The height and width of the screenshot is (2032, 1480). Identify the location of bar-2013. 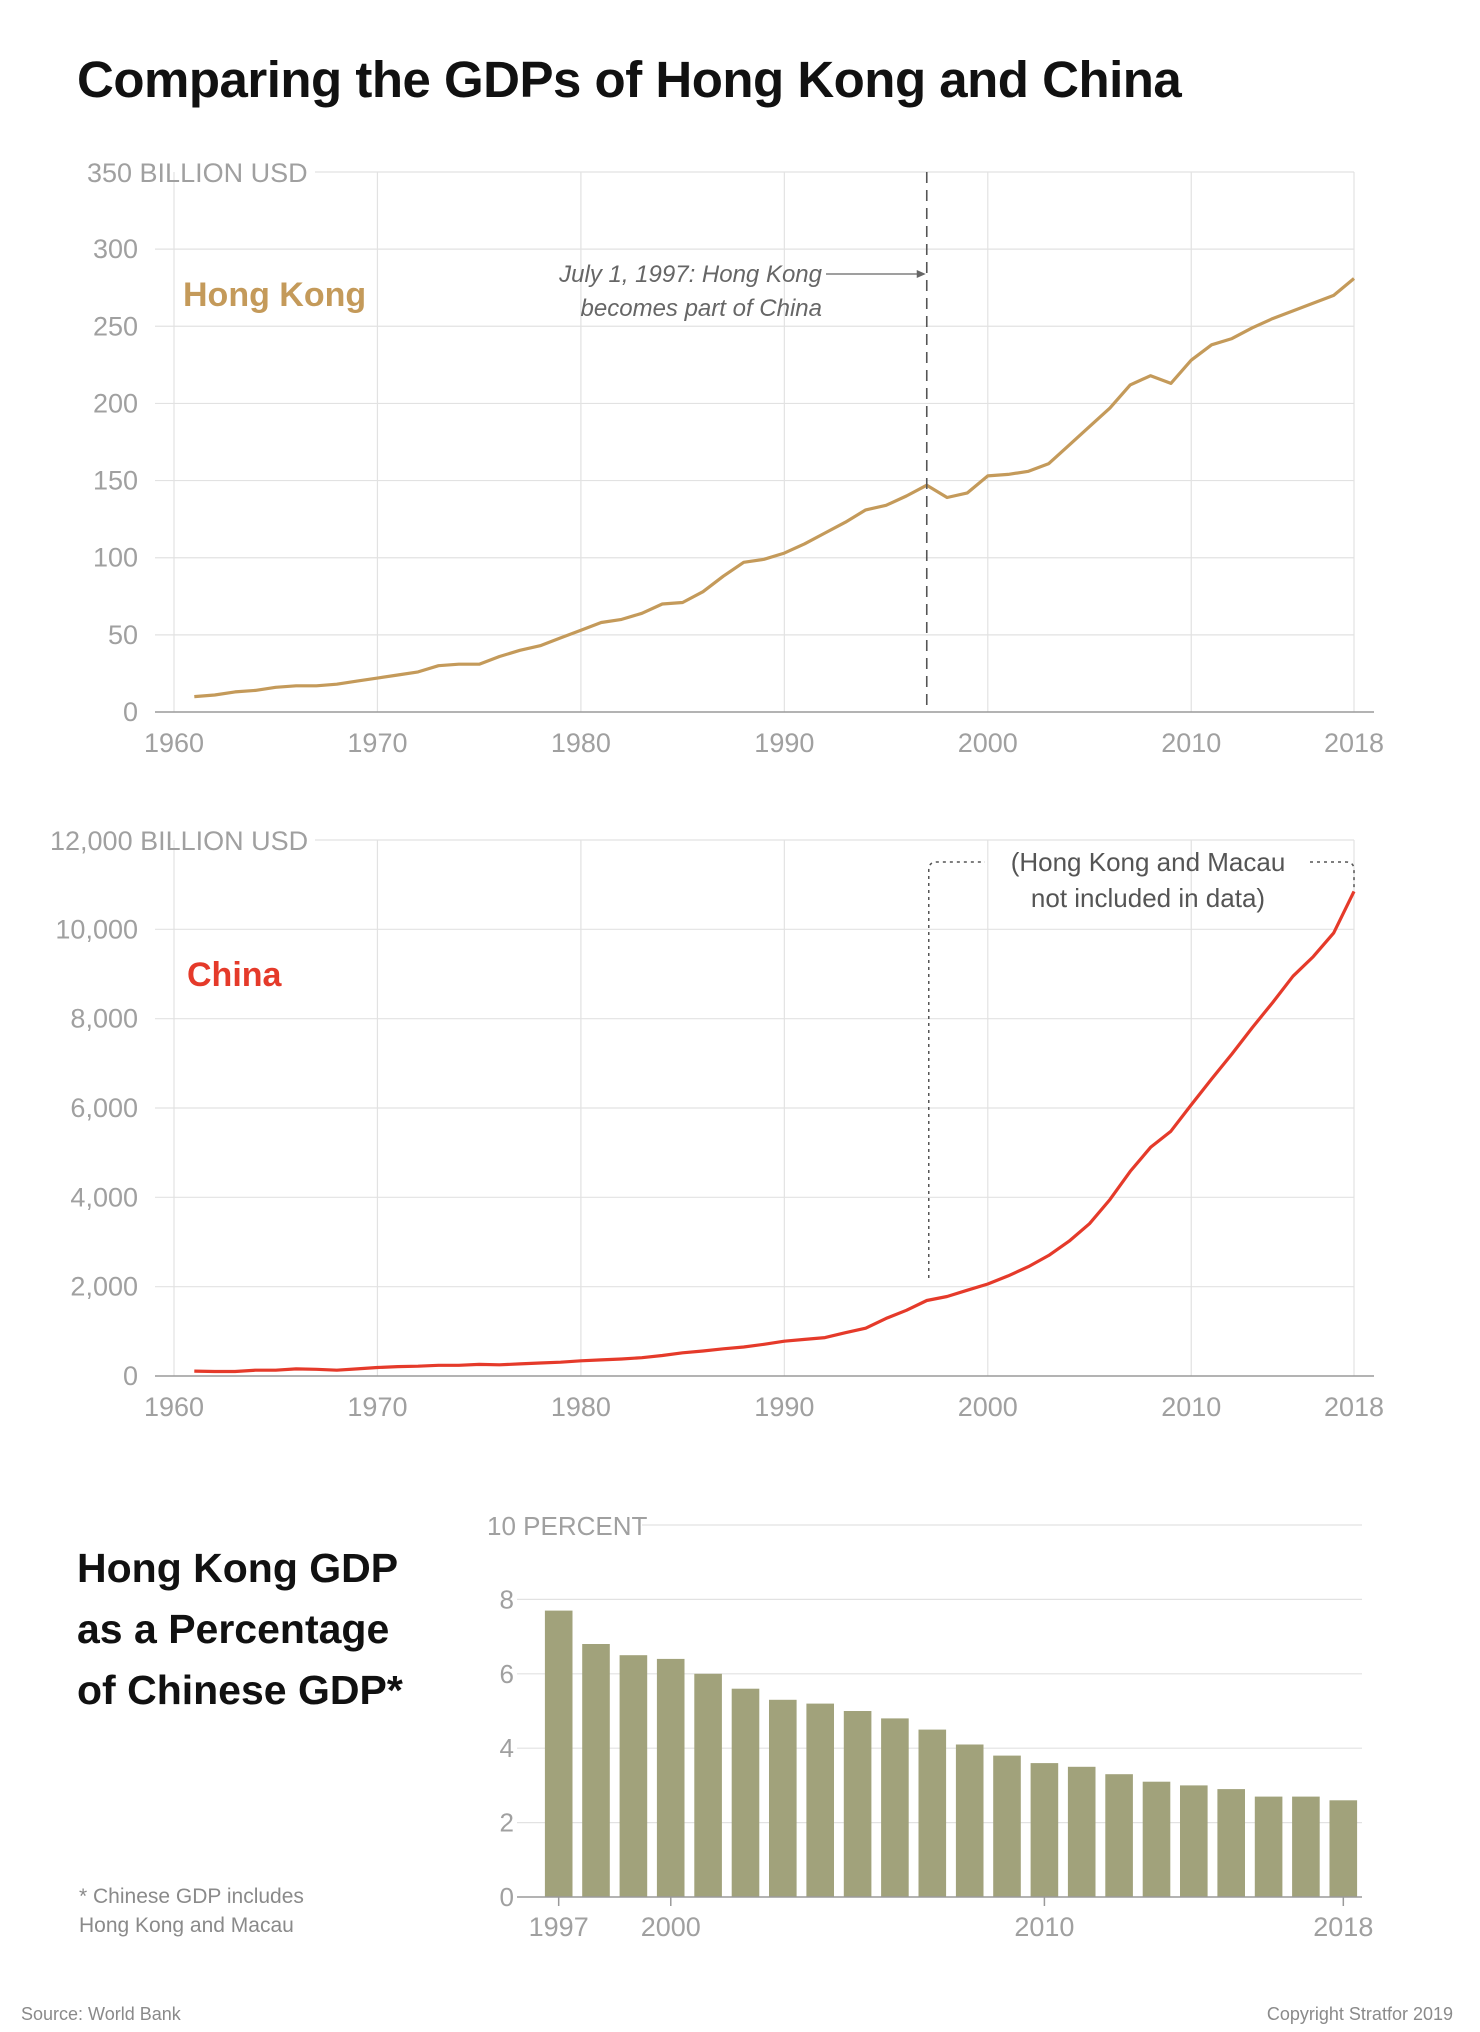
(1156, 1839).